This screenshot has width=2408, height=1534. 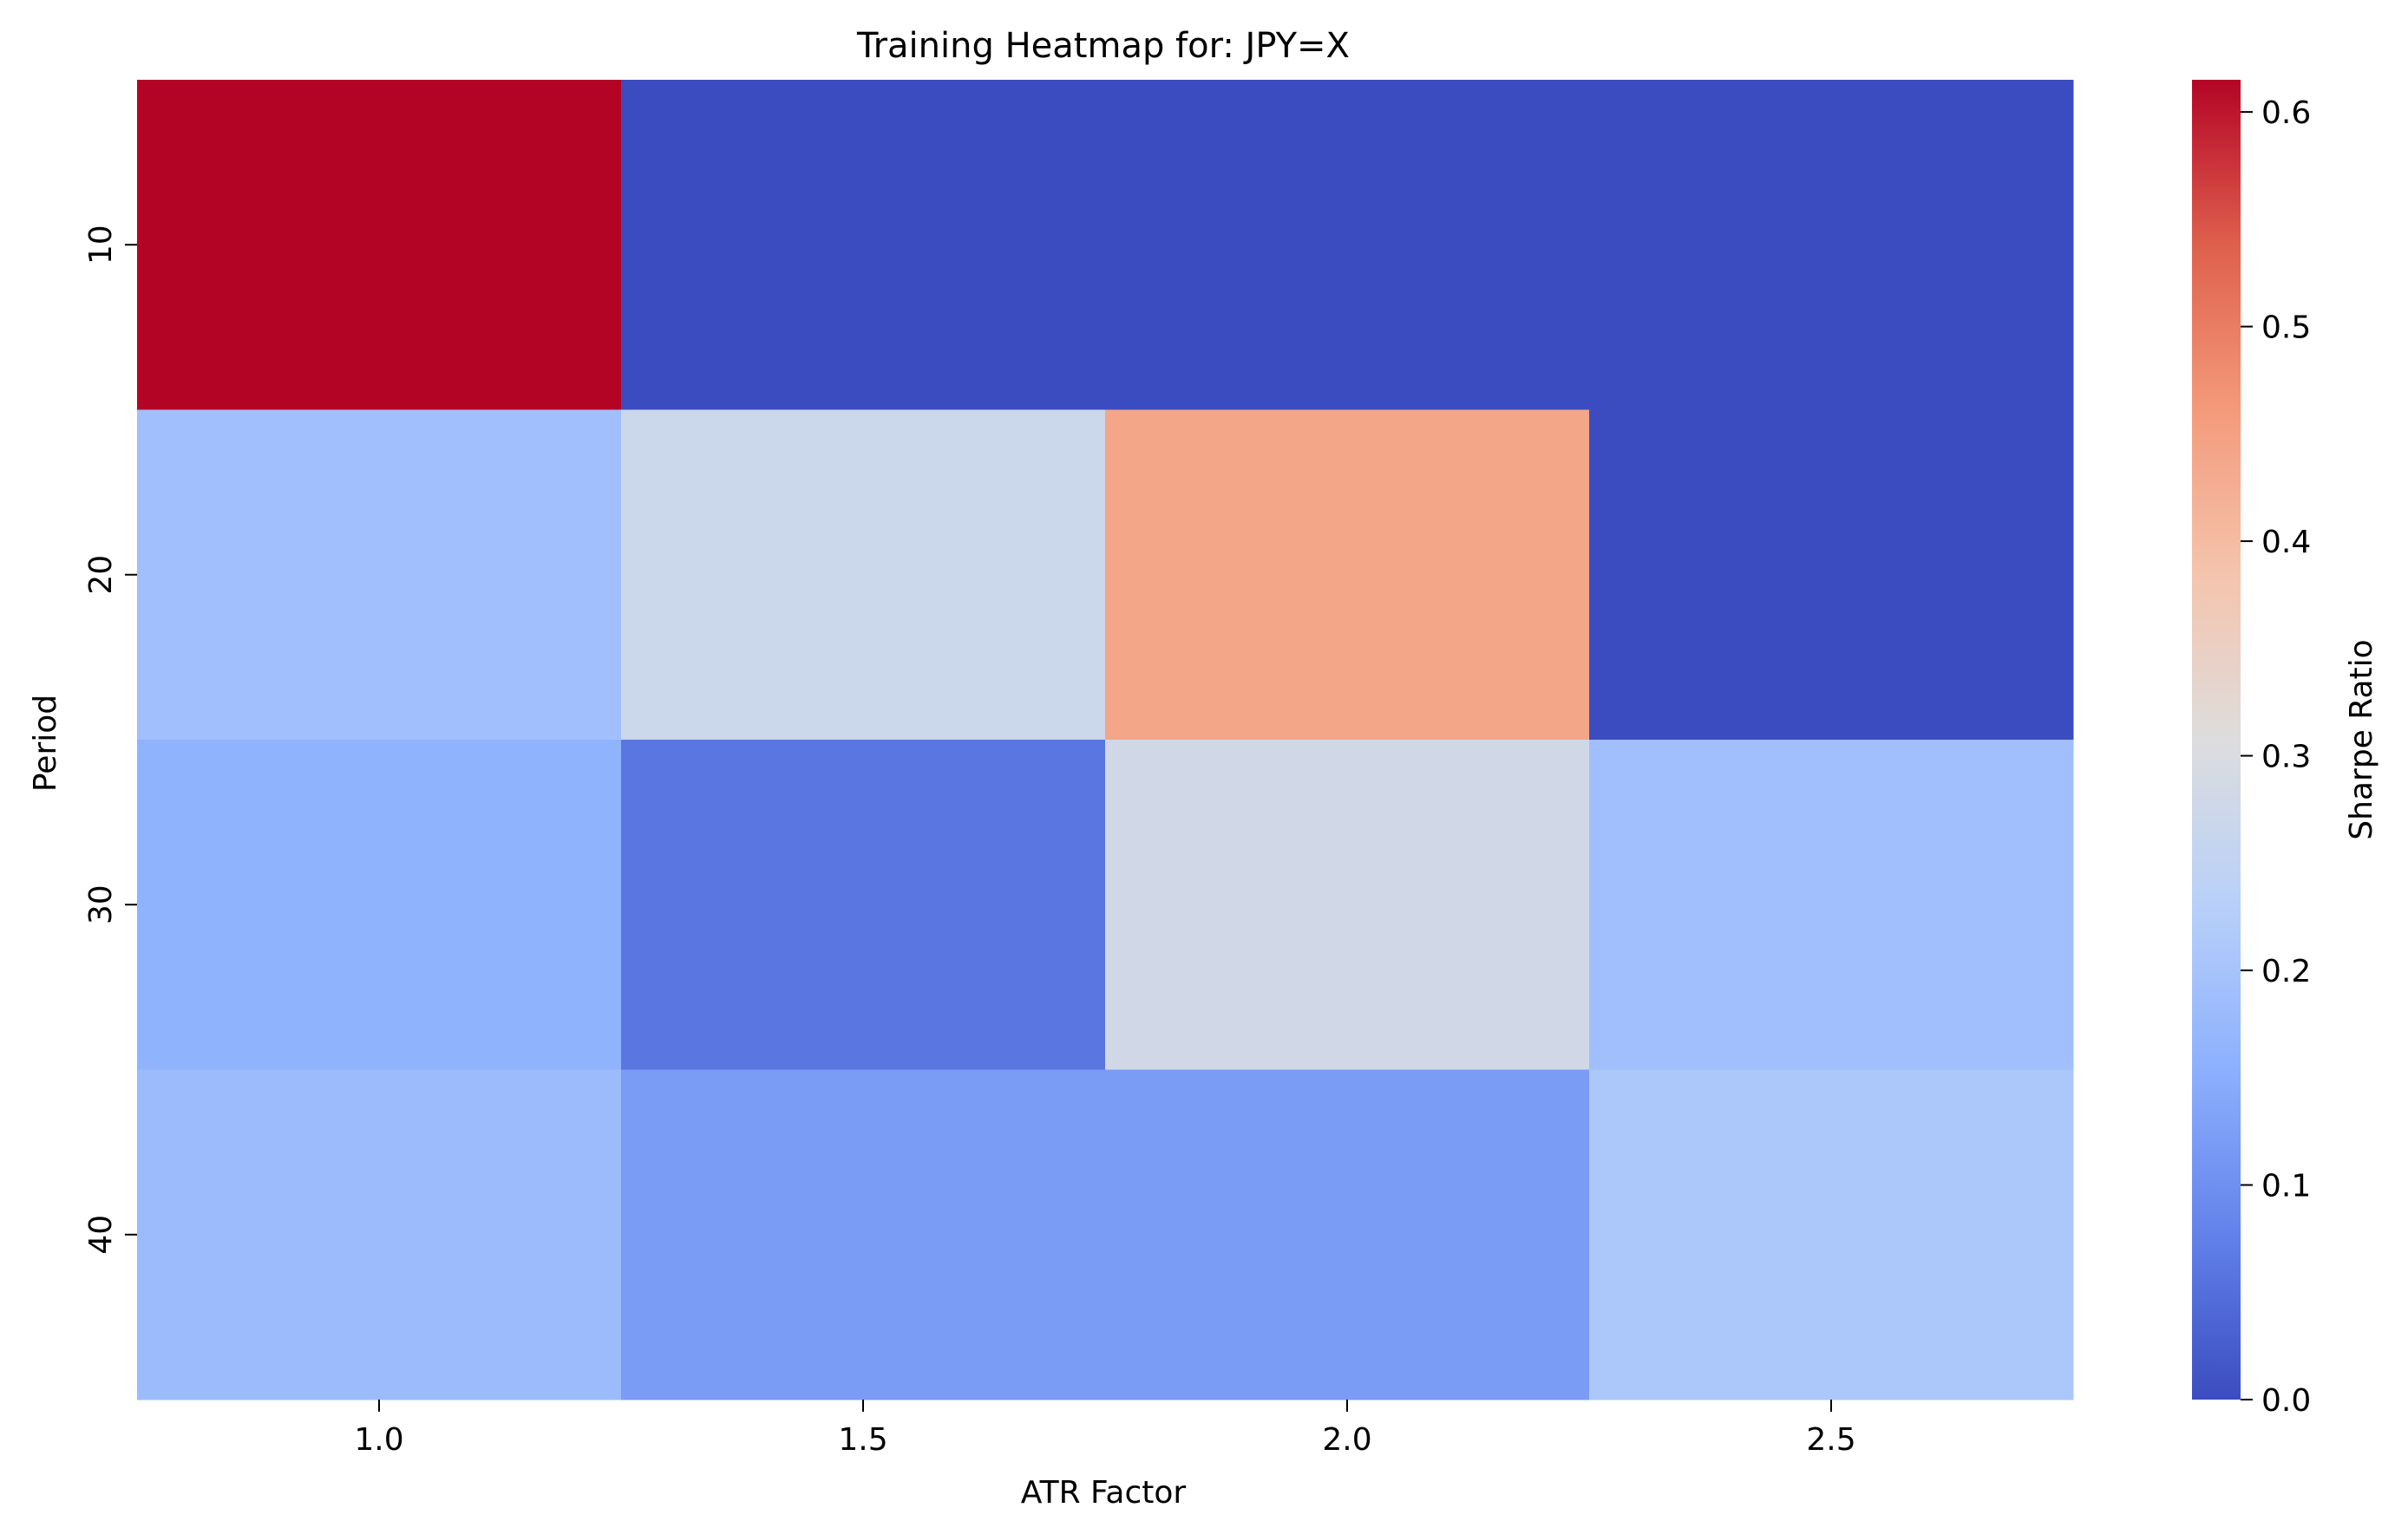 What do you see at coordinates (2286, 971) in the screenshot?
I see `colorbar-tick-label: 0.2` at bounding box center [2286, 971].